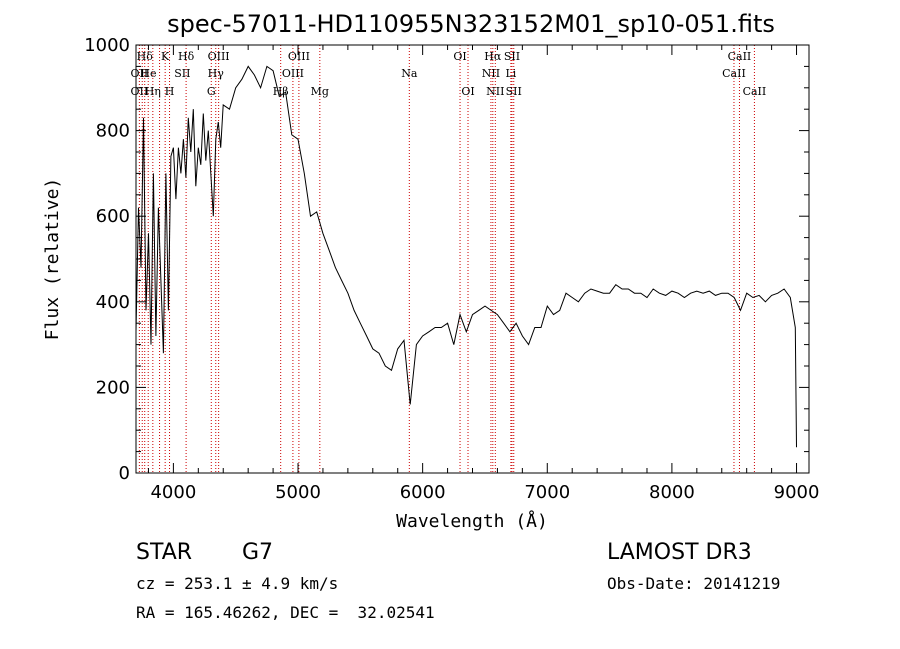 Image resolution: width=900 pixels, height=649 pixels. What do you see at coordinates (679, 552) in the screenshot?
I see `survey-name: LAMOST DR3` at bounding box center [679, 552].